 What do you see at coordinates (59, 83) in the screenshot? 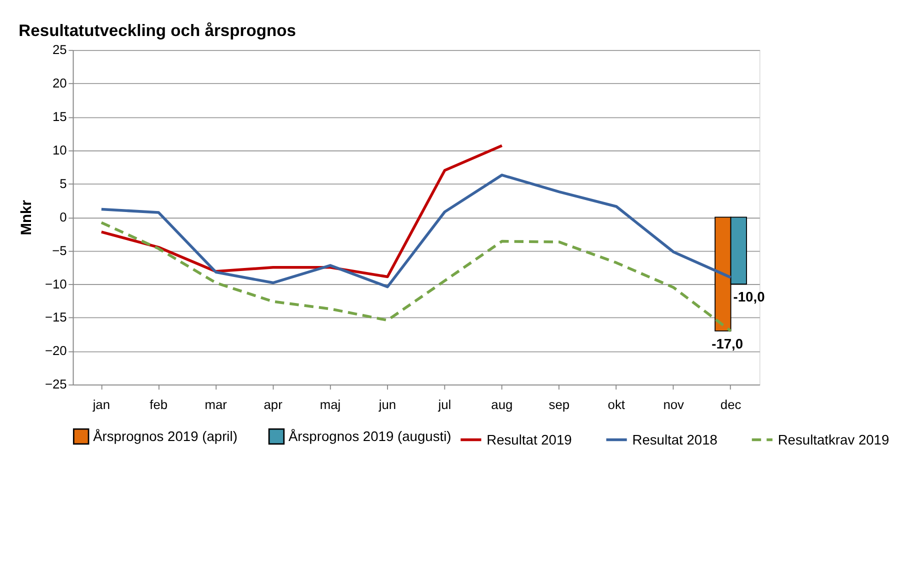
I see `y-tick-label: 20` at bounding box center [59, 83].